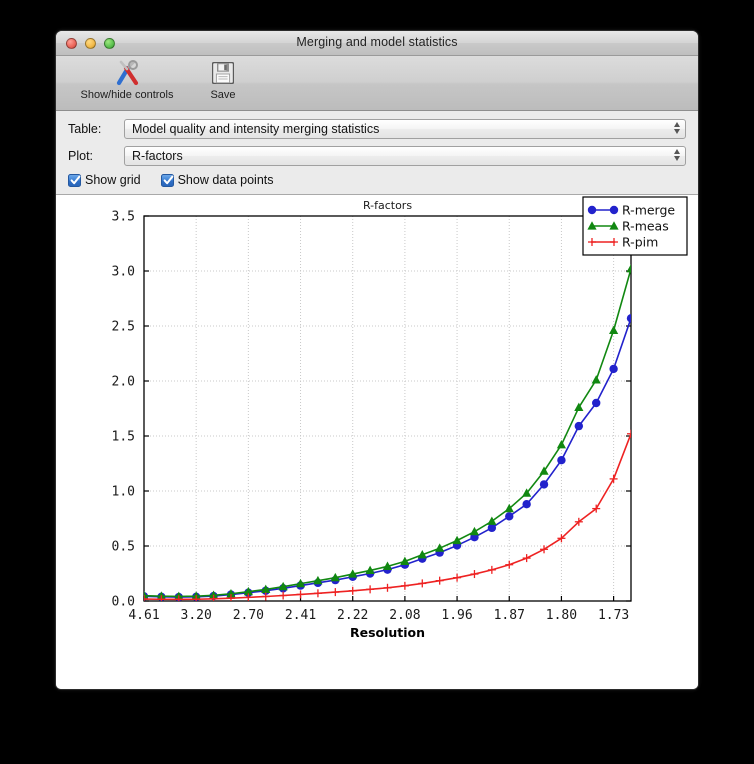 The width and height of the screenshot is (754, 764). I want to click on table-label: Table:, so click(85, 129).